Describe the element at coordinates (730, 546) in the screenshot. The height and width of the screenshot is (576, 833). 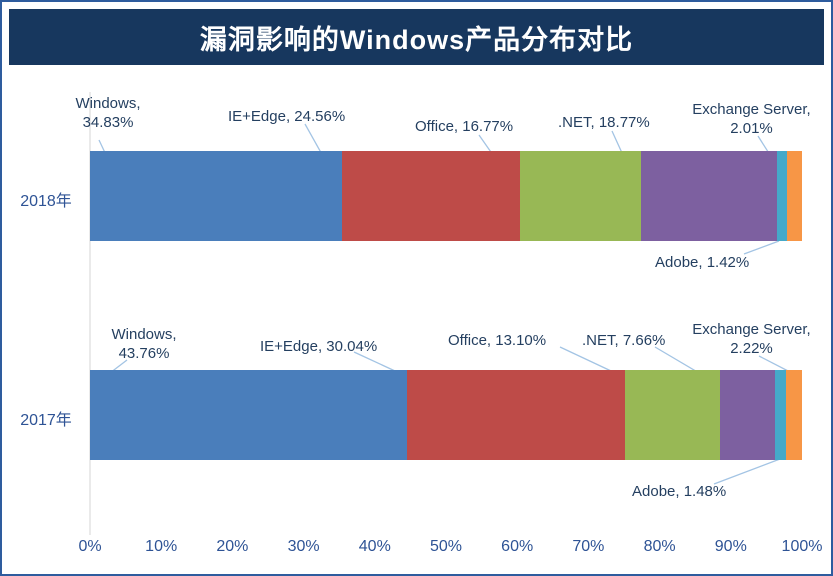
I see `x-tick-90: 90%` at that location.